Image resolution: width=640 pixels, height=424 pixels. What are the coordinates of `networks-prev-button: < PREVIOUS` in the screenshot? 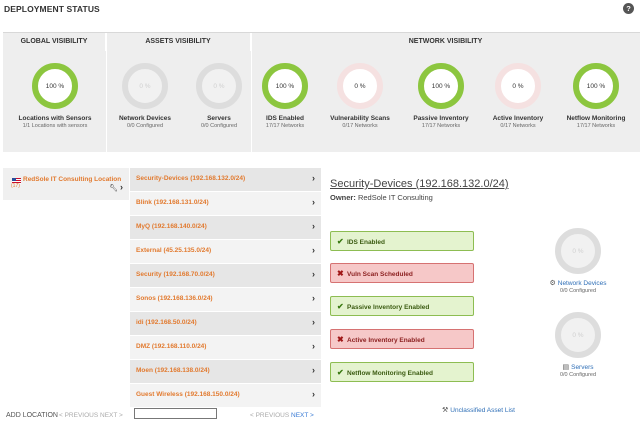 It's located at (270, 415).